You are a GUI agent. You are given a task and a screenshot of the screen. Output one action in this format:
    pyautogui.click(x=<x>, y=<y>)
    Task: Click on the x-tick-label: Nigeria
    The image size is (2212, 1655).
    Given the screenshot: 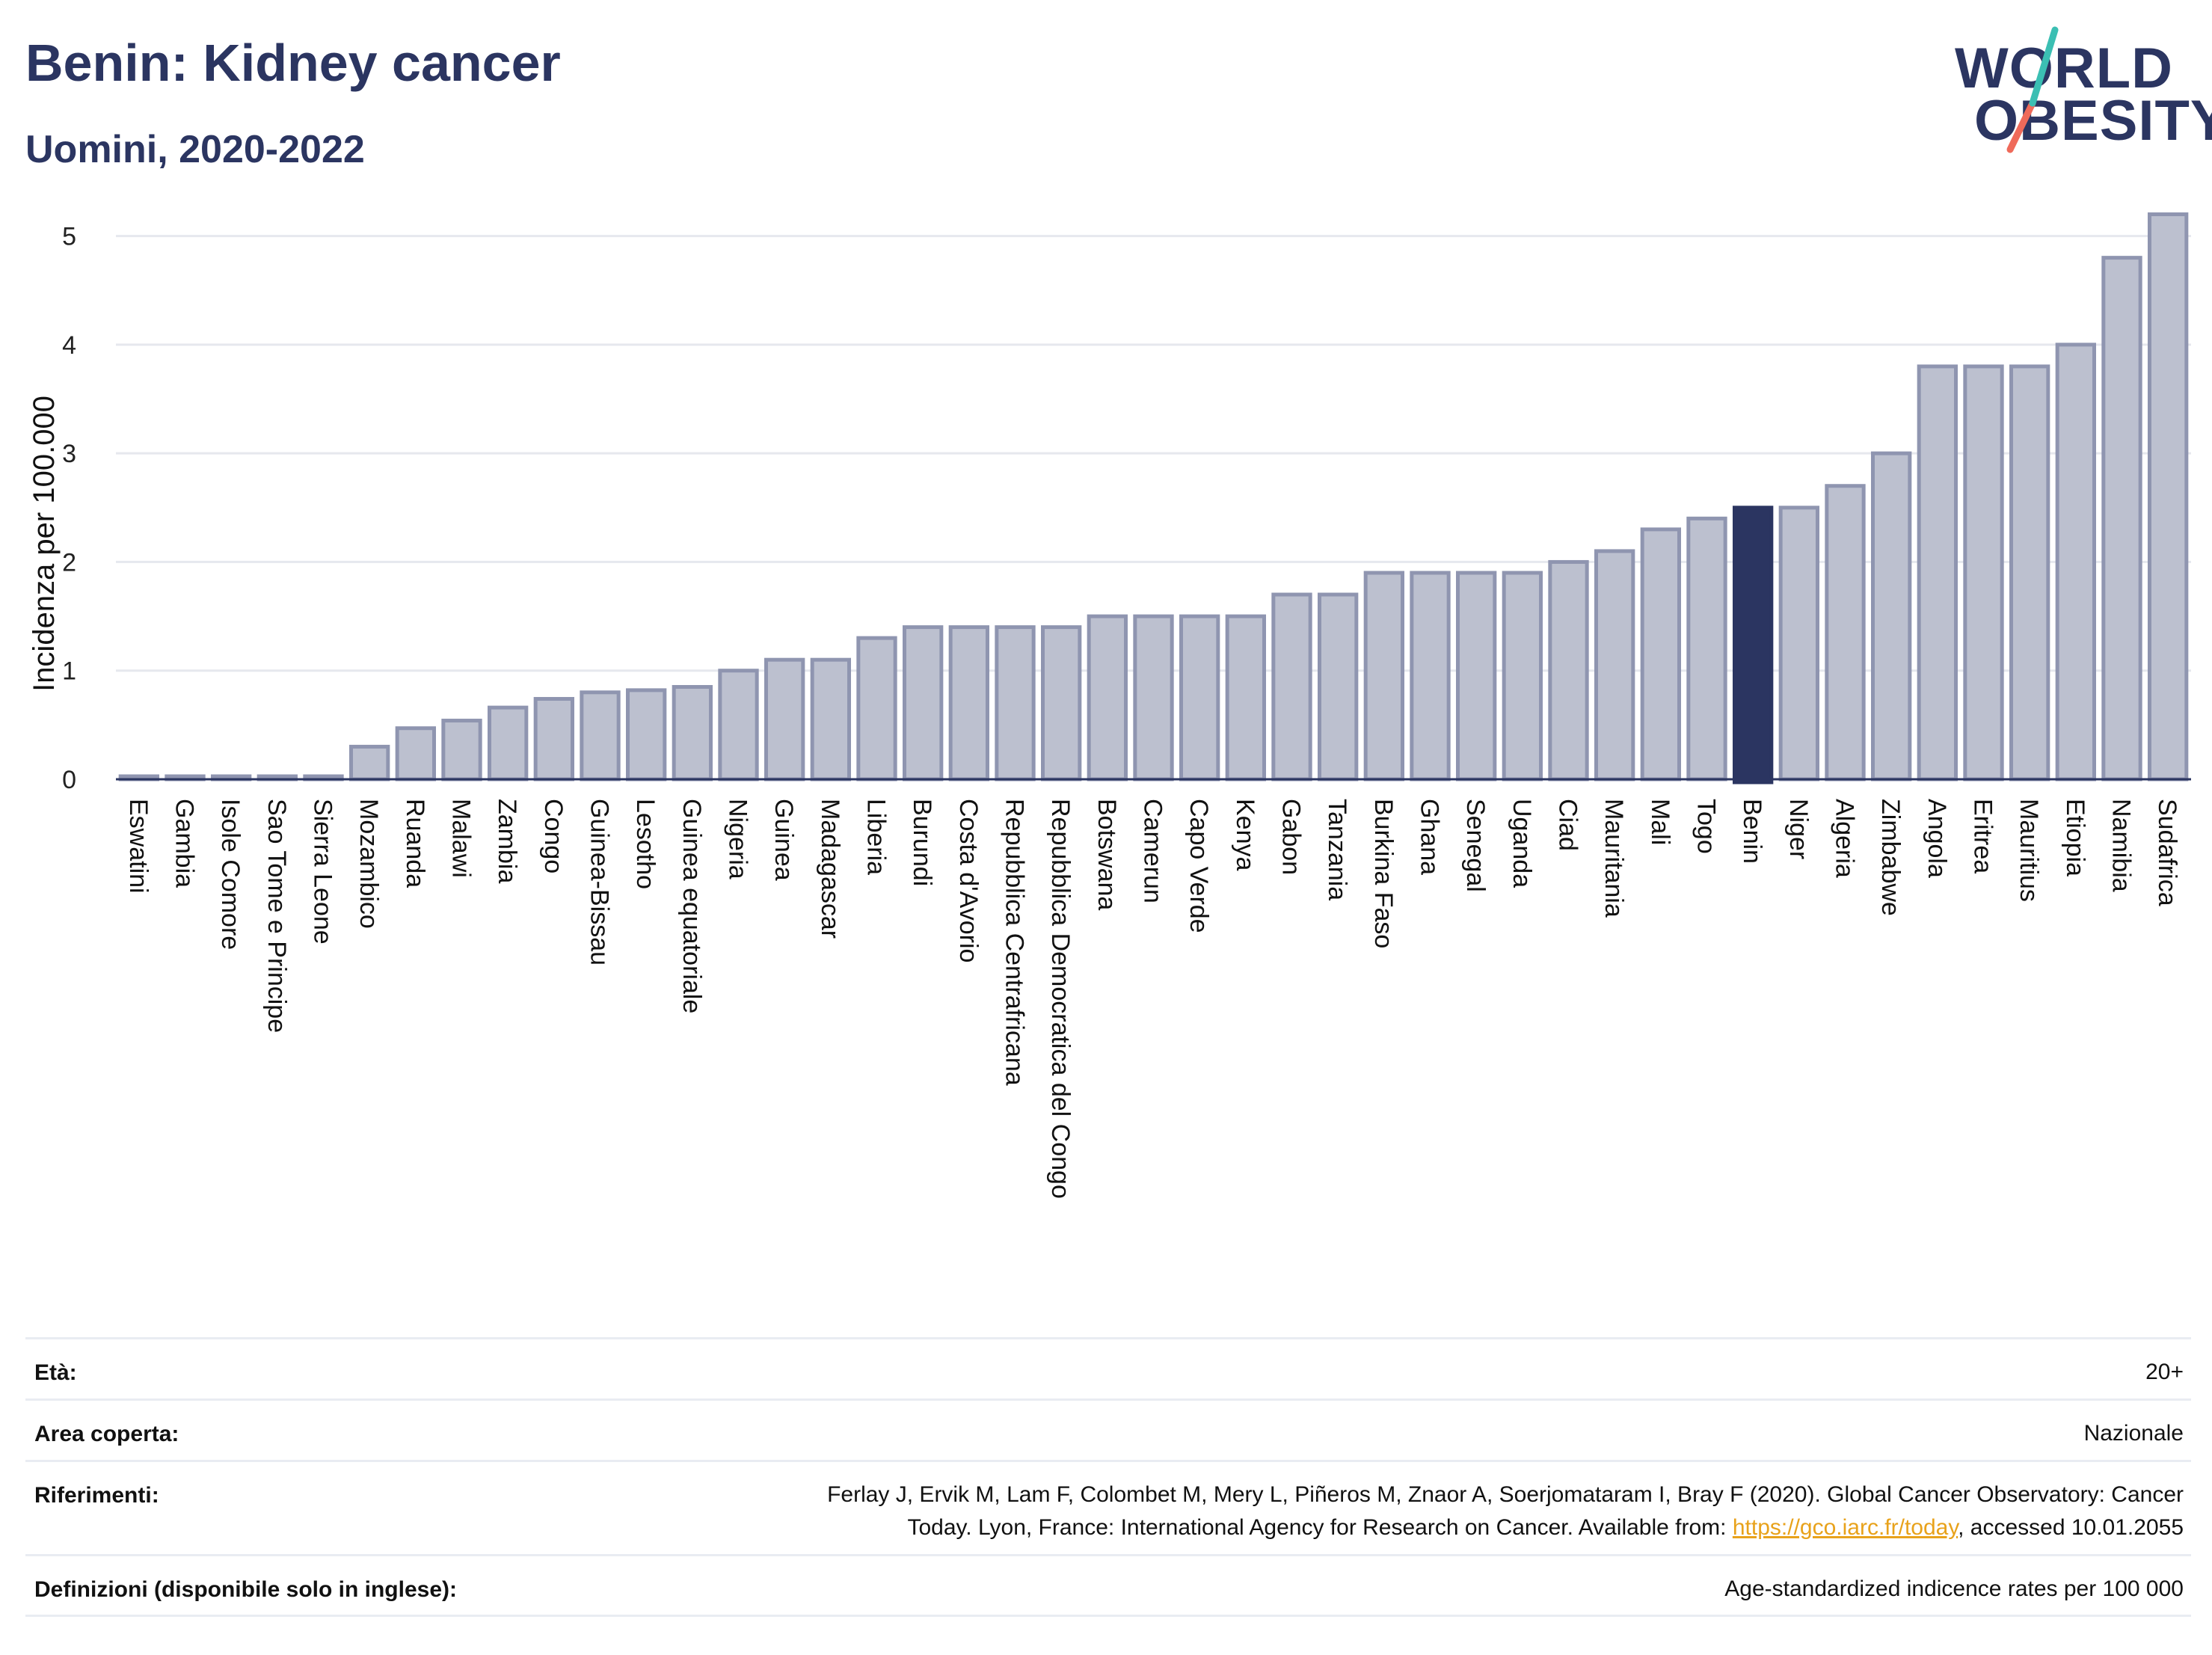 What is the action you would take?
    pyautogui.click(x=738, y=839)
    